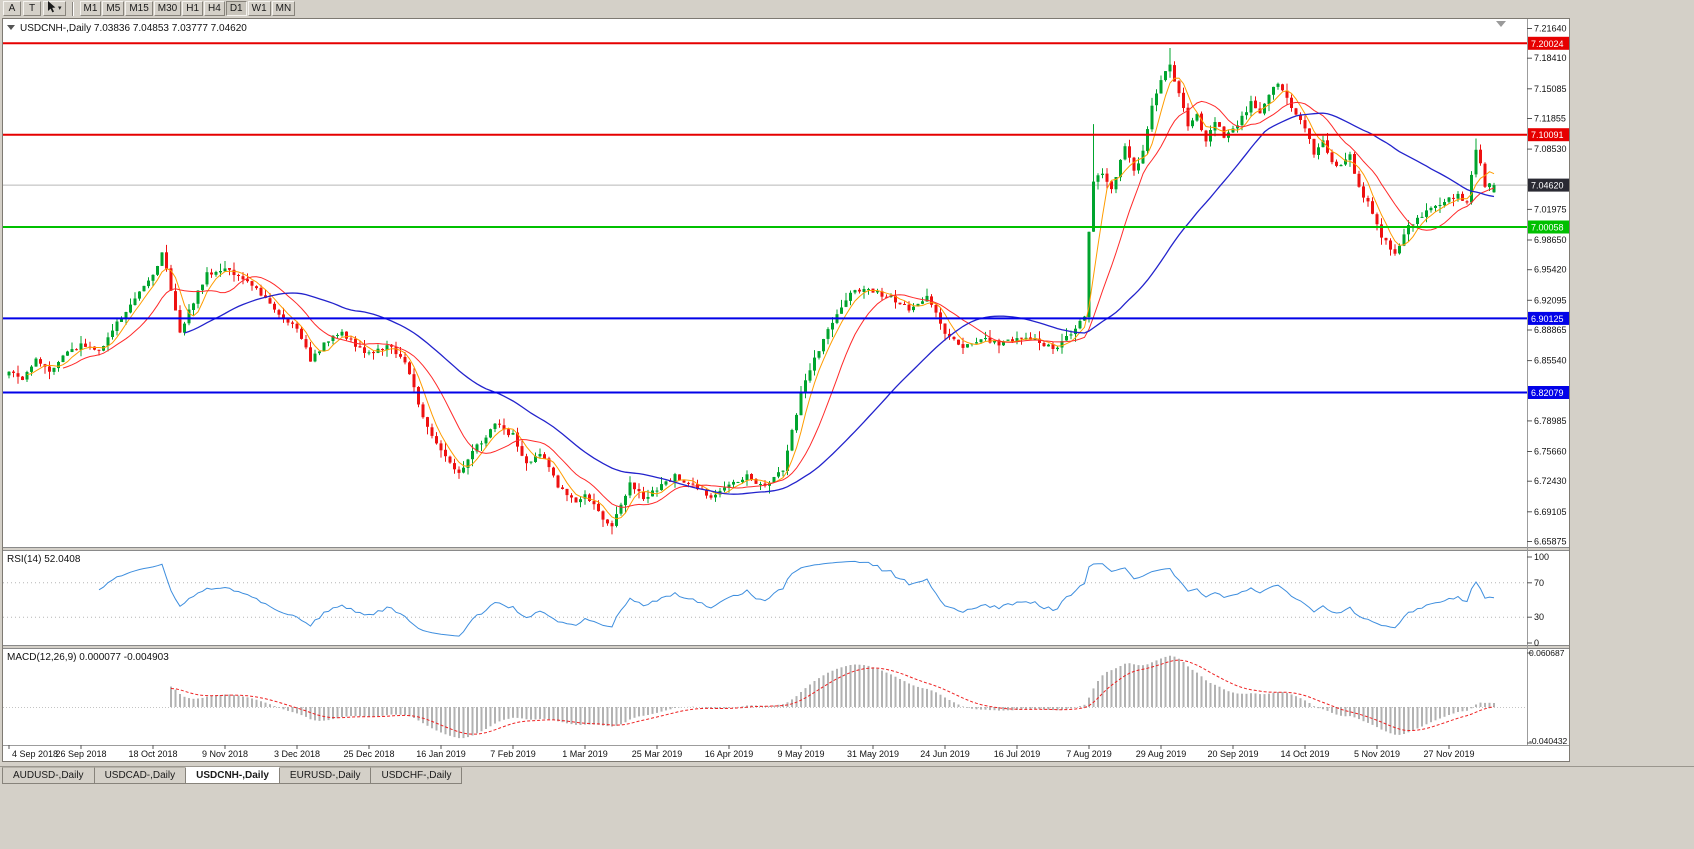  Describe the element at coordinates (1550, 89) in the screenshot. I see `svg-text: 7.15085` at that location.